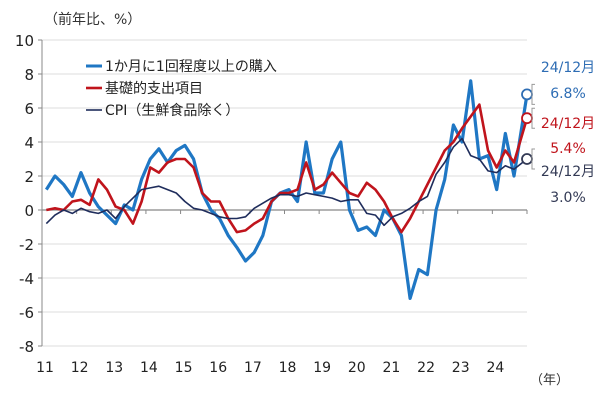 This screenshot has width=600, height=404. I want to click on x-tick-label: 23, so click(461, 368).